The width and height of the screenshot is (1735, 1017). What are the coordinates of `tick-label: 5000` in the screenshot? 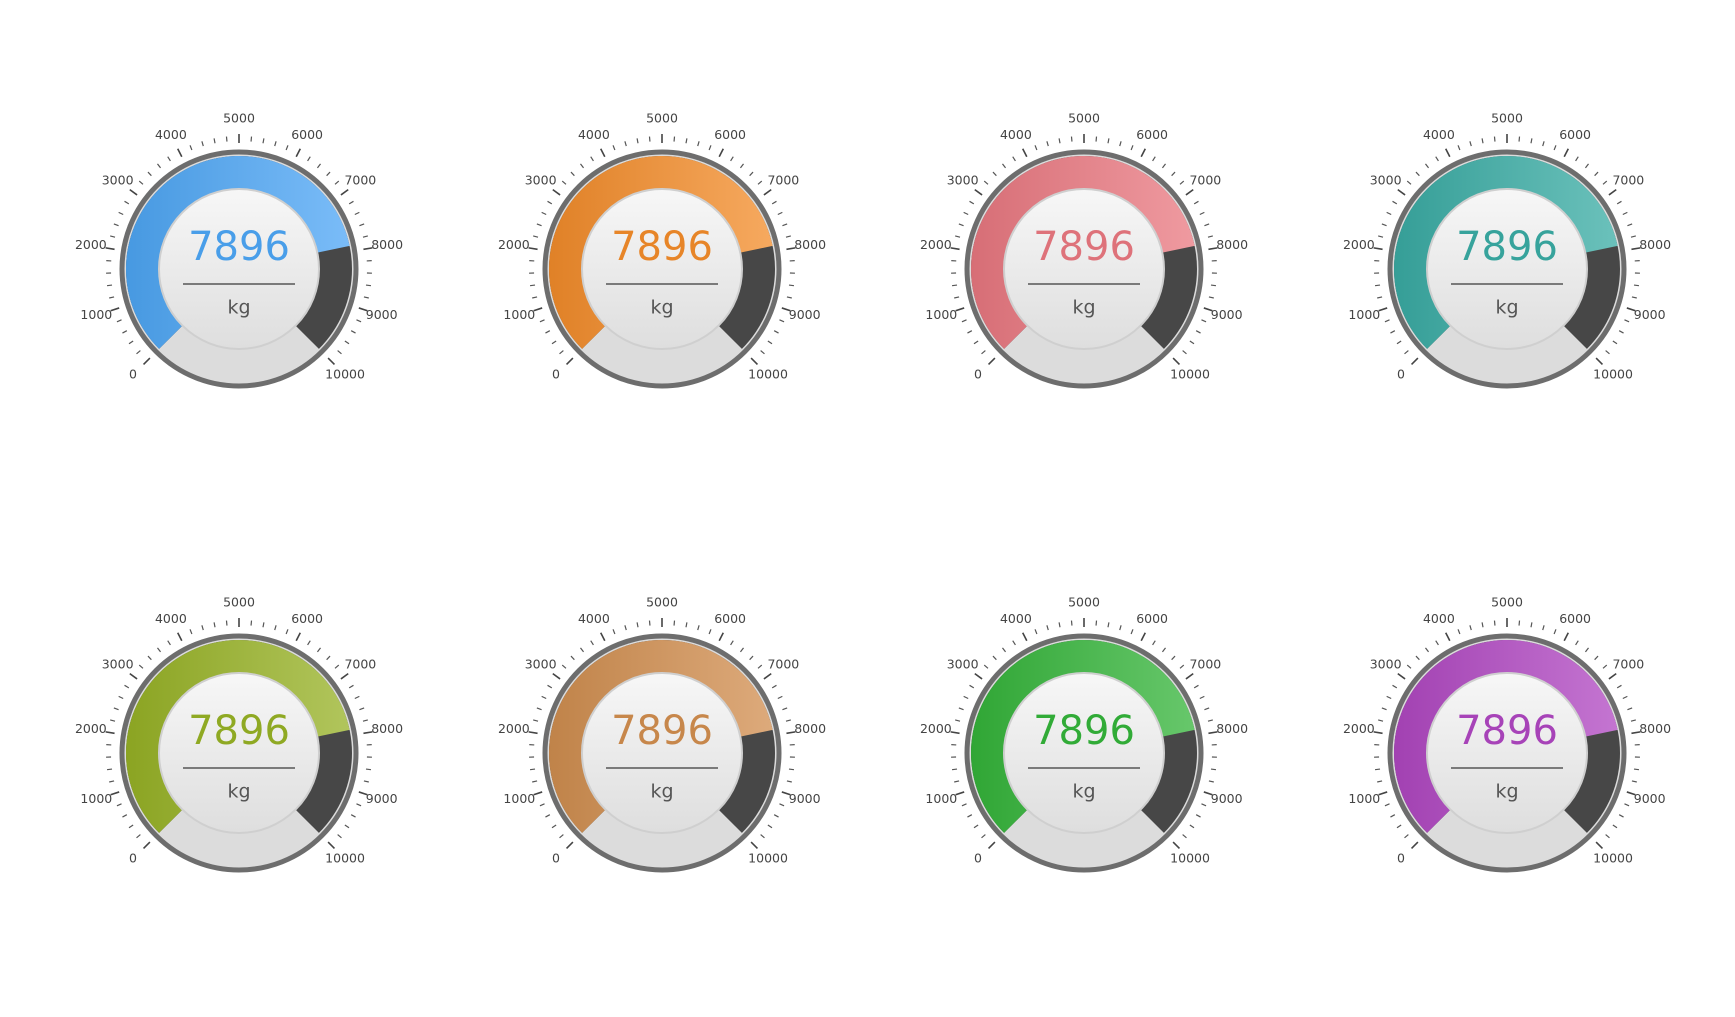 It's located at (662, 602).